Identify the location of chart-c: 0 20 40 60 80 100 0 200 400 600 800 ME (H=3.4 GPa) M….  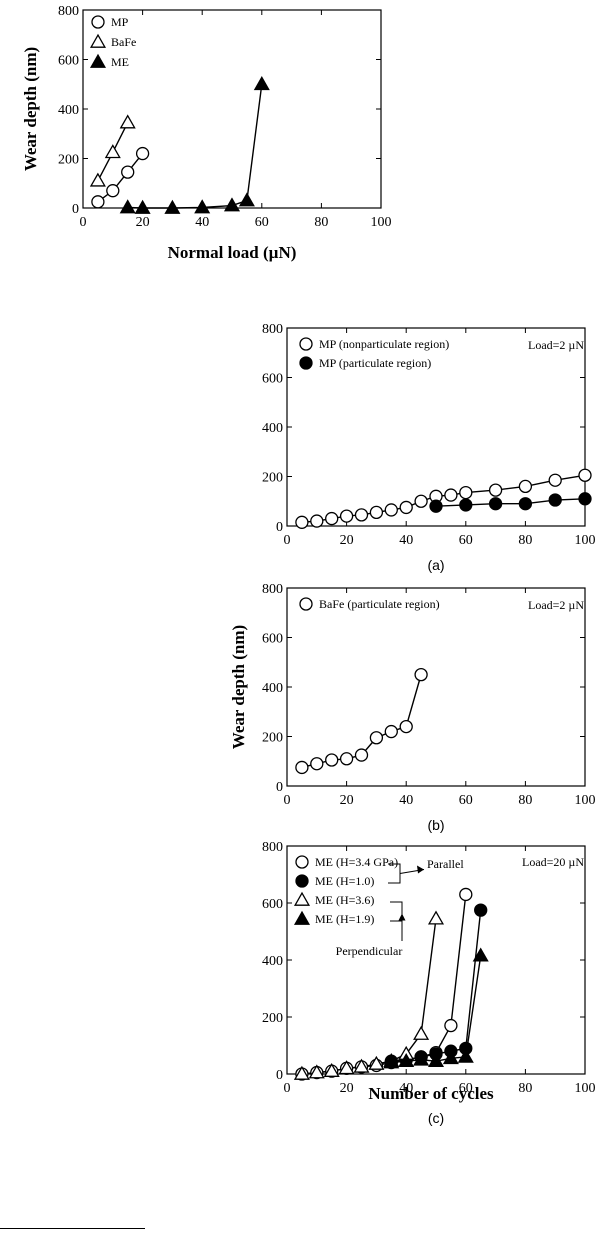
(429, 983).